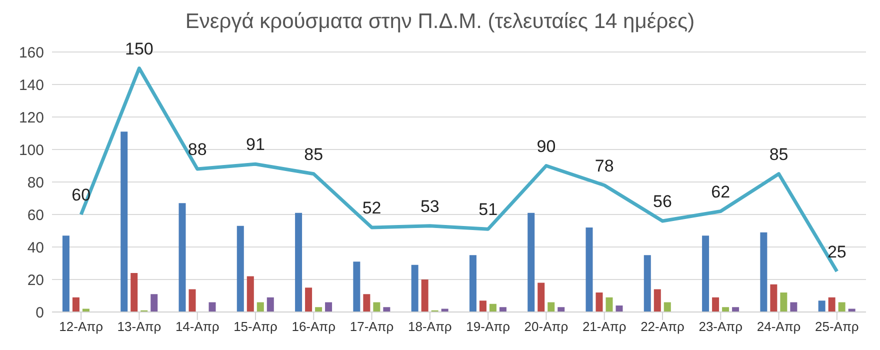 The height and width of the screenshot is (350, 880). What do you see at coordinates (604, 326) in the screenshot?
I see `x-tick-label: 21-Απρ` at bounding box center [604, 326].